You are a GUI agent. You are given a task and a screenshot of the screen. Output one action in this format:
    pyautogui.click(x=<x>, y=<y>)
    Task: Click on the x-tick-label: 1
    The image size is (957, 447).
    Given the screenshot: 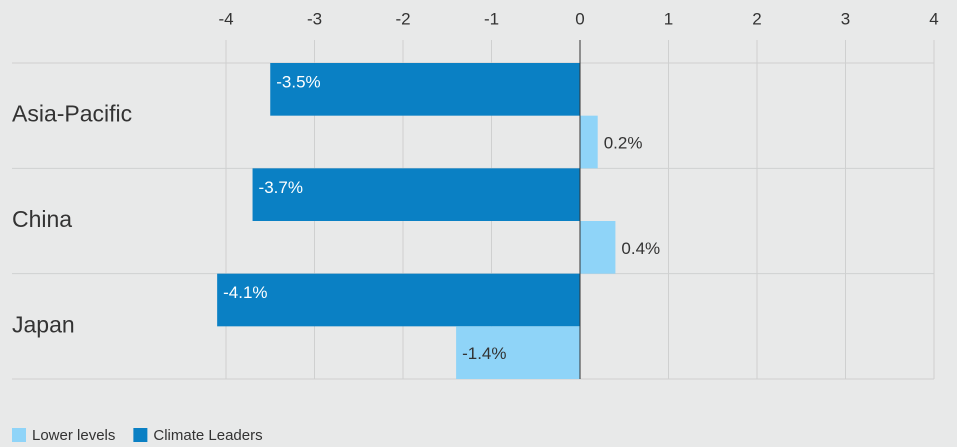 What is the action you would take?
    pyautogui.click(x=668, y=18)
    